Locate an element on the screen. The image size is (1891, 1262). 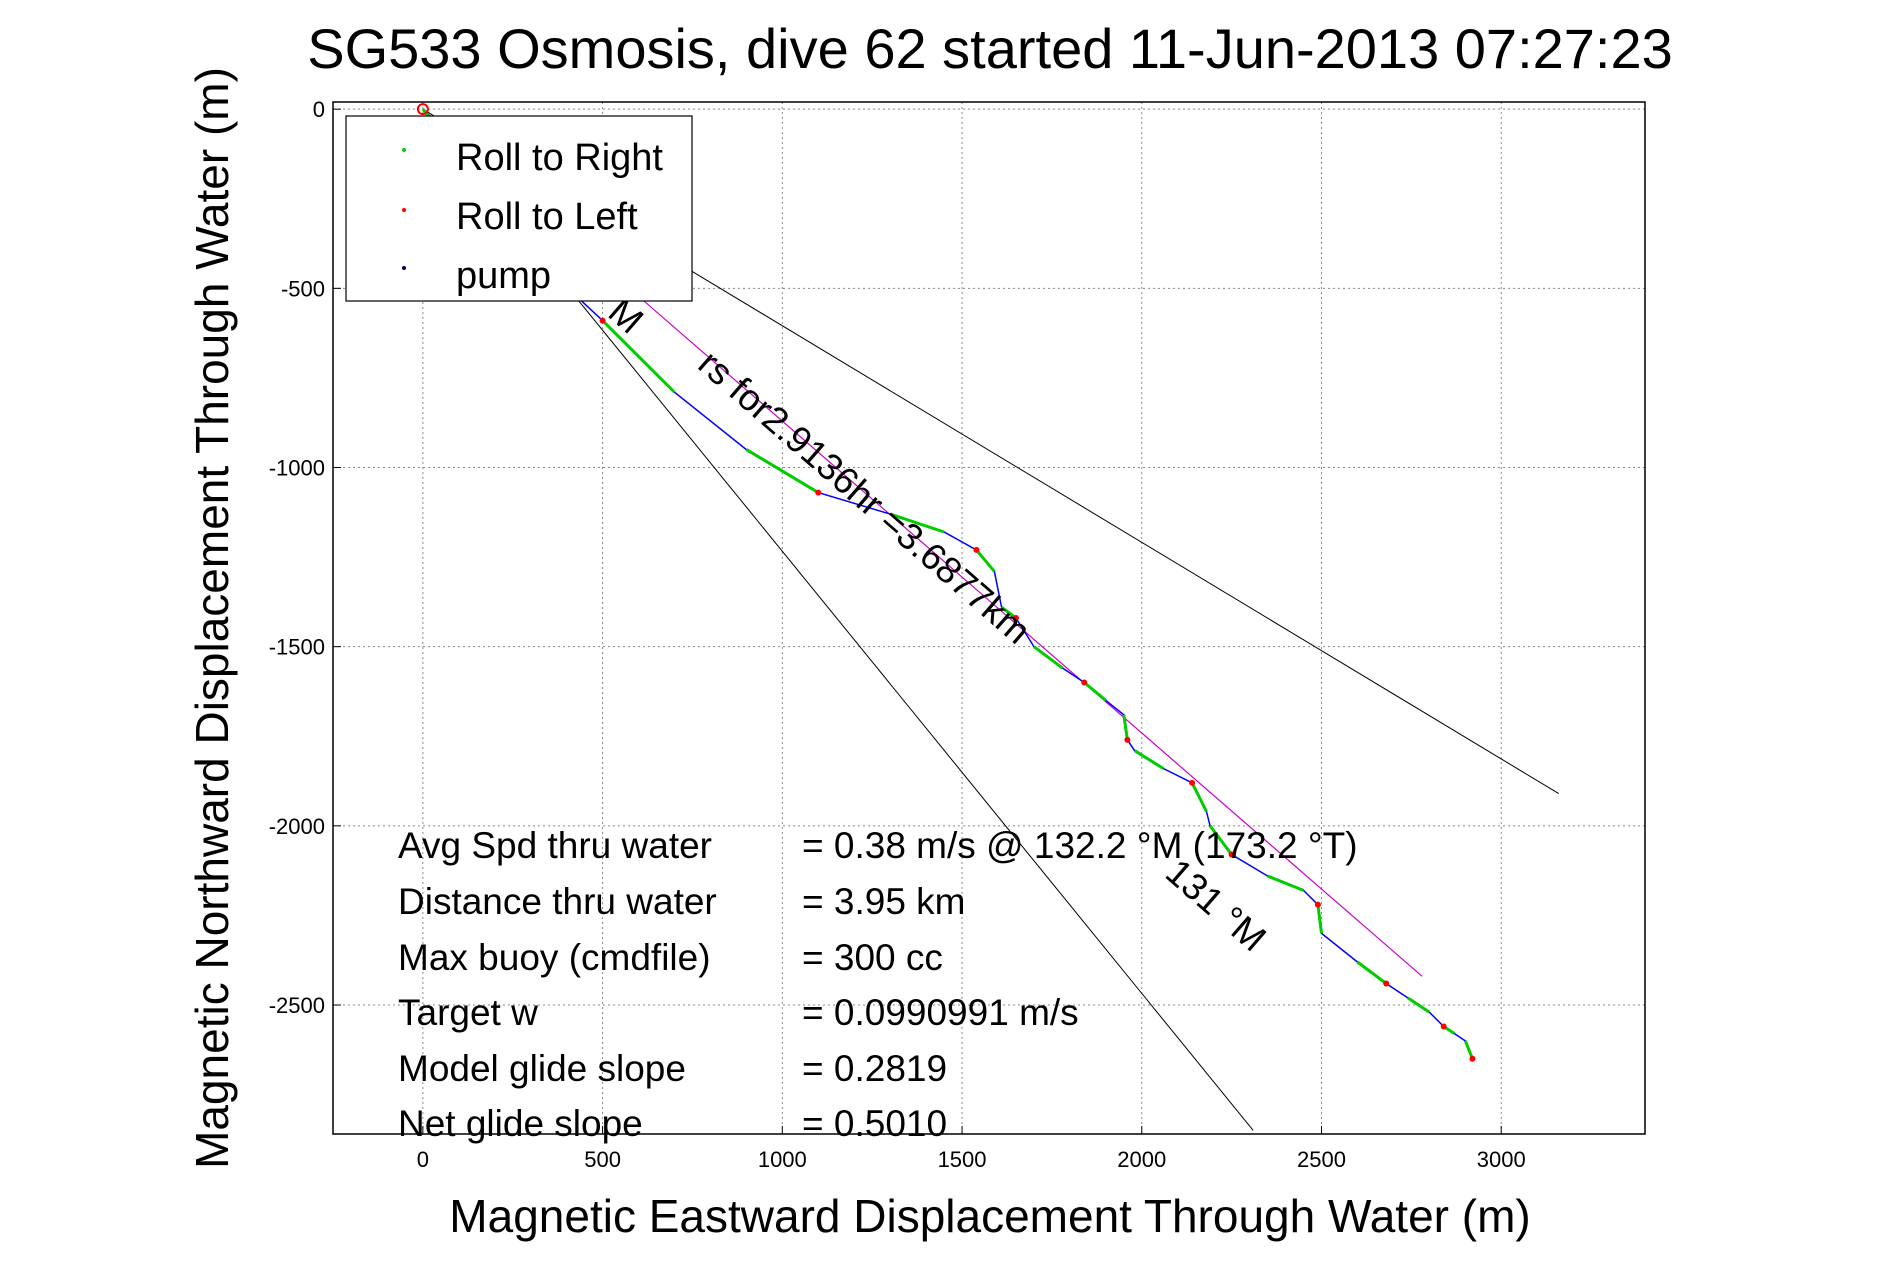
y-tick-label: -500 is located at coordinates (303, 288).